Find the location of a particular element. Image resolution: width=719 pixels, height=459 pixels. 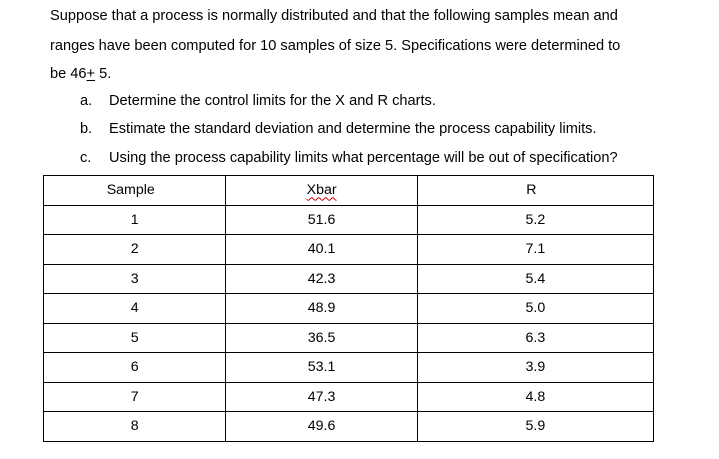

question-marker: c. is located at coordinates (86, 158).